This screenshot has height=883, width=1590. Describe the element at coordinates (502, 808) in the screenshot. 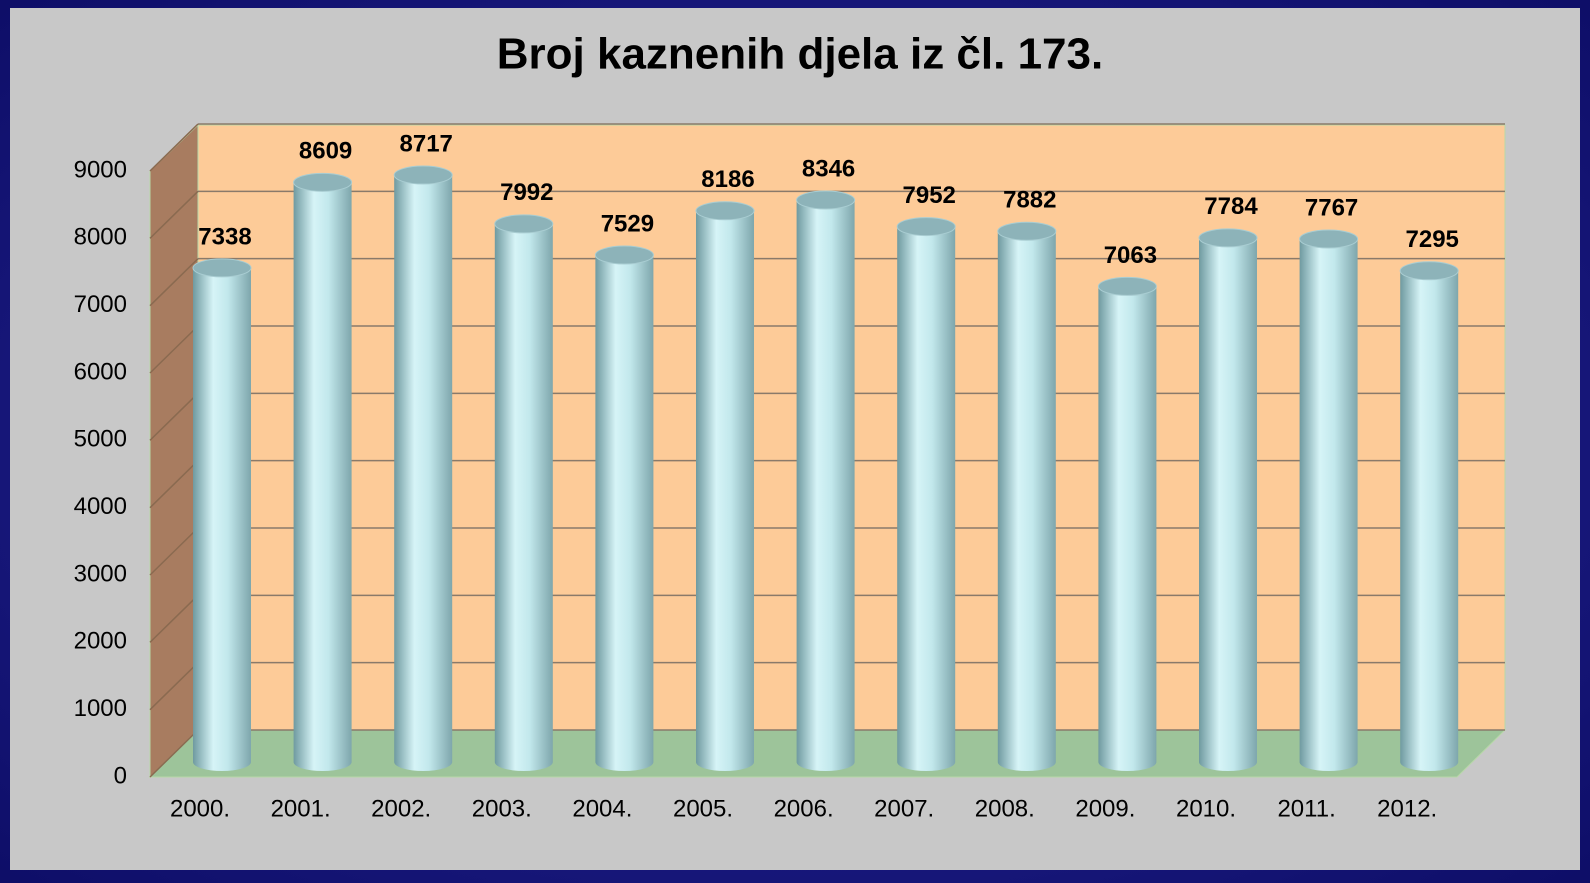

I see `x-tick-label: 2003.` at that location.